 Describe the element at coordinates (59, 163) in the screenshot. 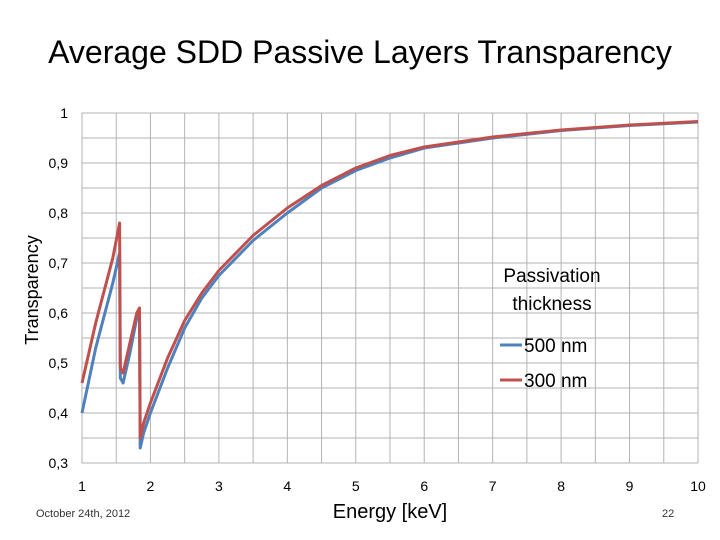

I see `y-tick-label: 0,9` at that location.